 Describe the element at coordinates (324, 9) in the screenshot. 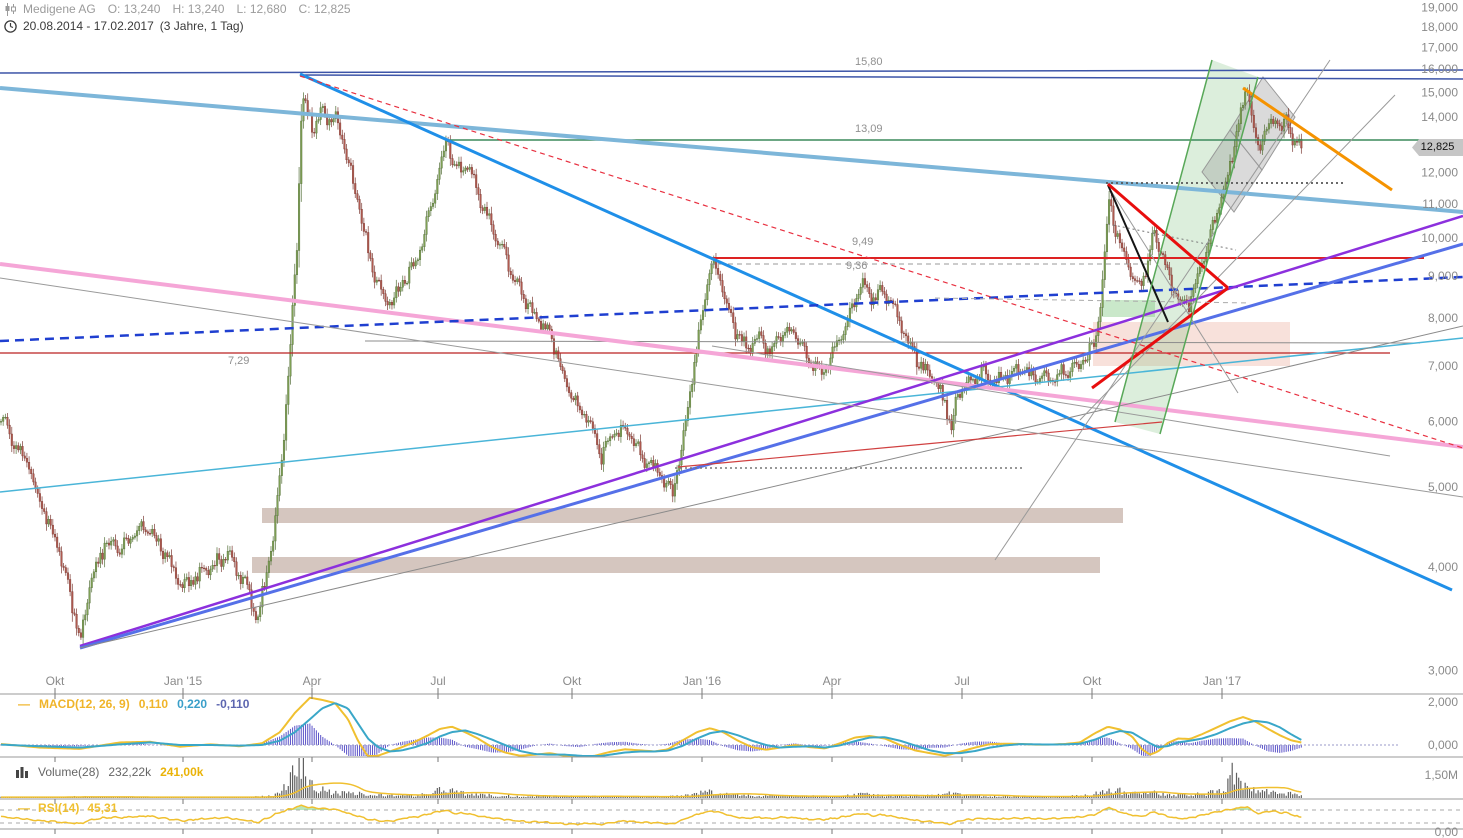

I see `ohlc-close: C: 12,825` at that location.